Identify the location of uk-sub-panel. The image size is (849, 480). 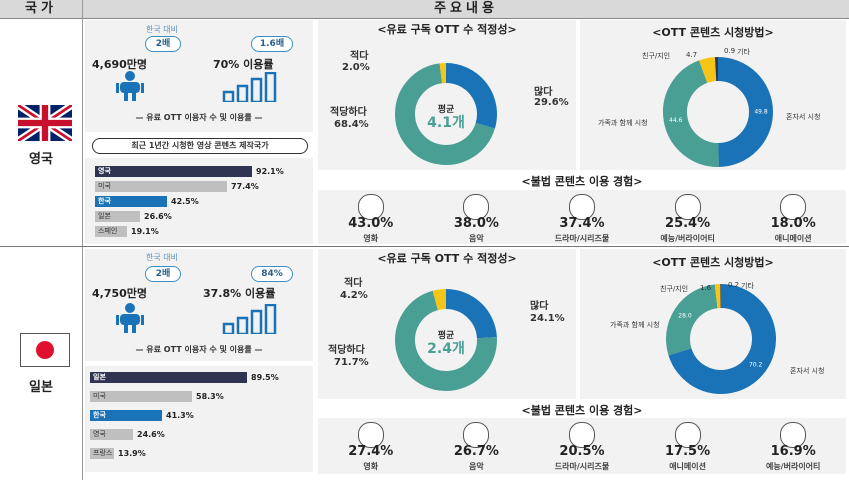
(447, 95).